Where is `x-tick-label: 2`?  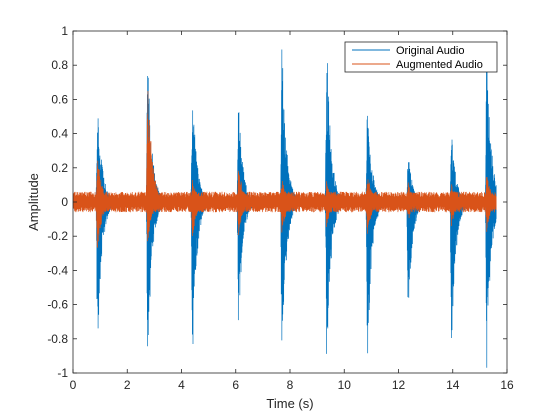
x-tick-label: 2 is located at coordinates (127, 385).